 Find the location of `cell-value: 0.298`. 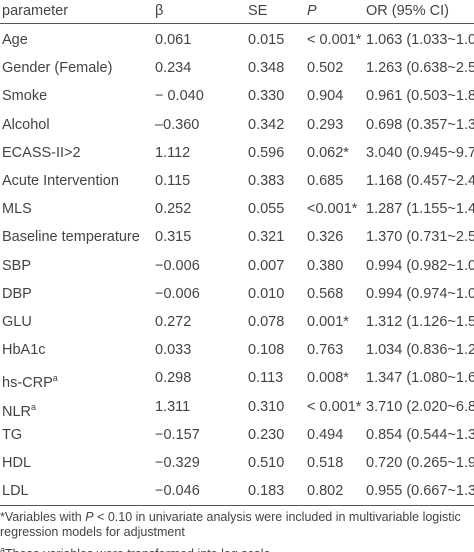

cell-value: 0.298 is located at coordinates (173, 378).